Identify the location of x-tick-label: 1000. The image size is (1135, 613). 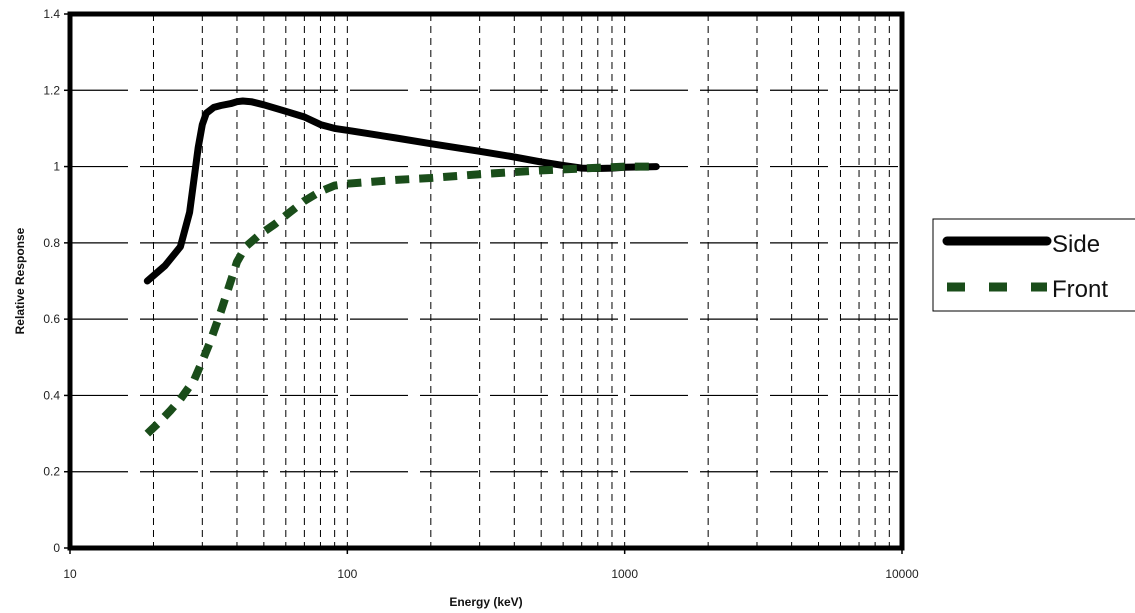
(624, 574).